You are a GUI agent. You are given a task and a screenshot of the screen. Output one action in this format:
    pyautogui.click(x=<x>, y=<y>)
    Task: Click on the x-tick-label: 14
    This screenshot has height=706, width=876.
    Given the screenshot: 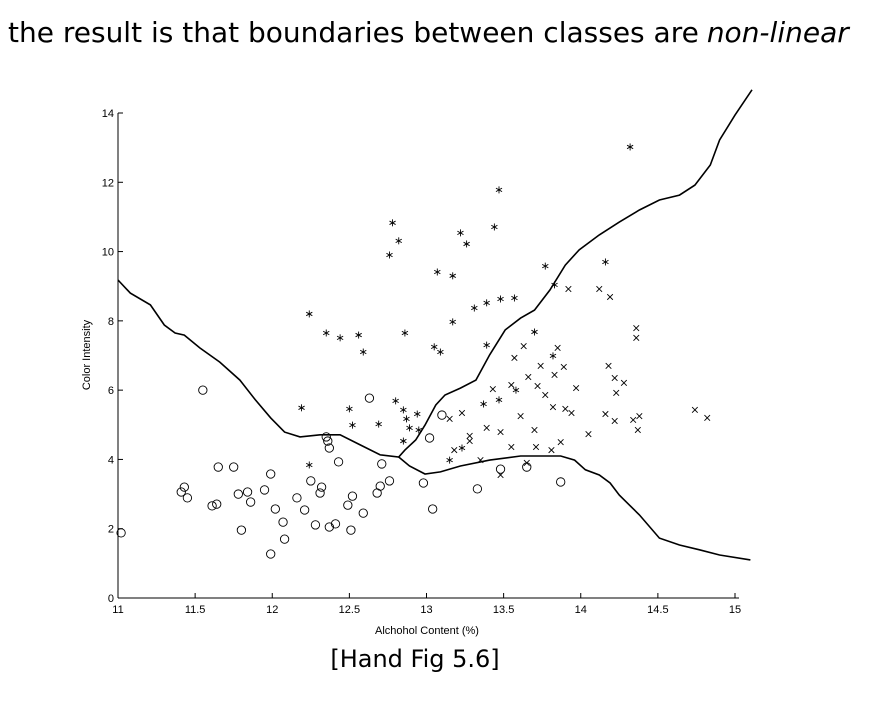 What is the action you would take?
    pyautogui.click(x=581, y=610)
    